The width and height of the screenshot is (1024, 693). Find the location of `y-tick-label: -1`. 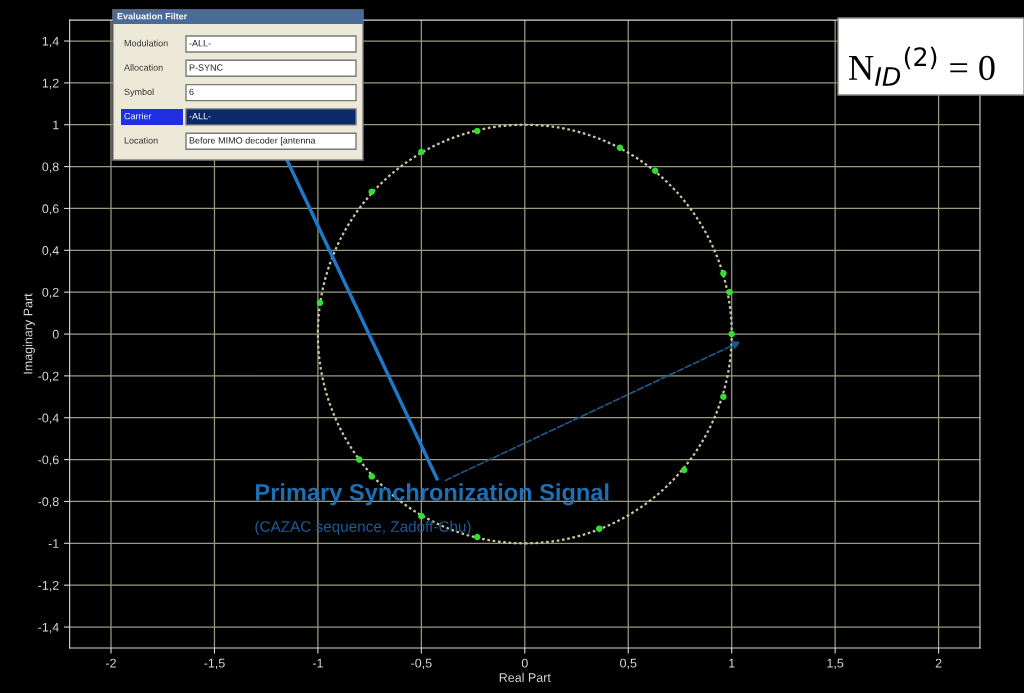

y-tick-label: -1 is located at coordinates (53, 543).